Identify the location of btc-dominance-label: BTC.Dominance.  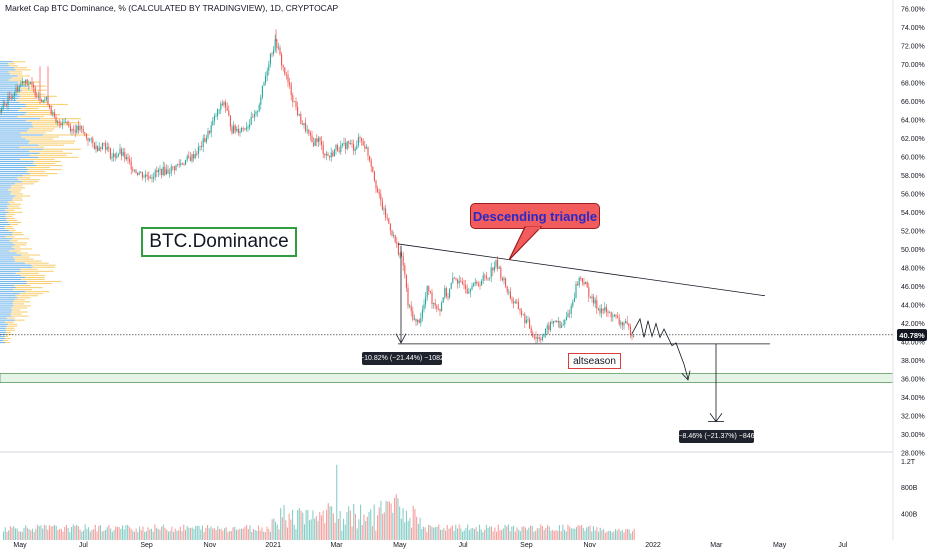
(219, 242).